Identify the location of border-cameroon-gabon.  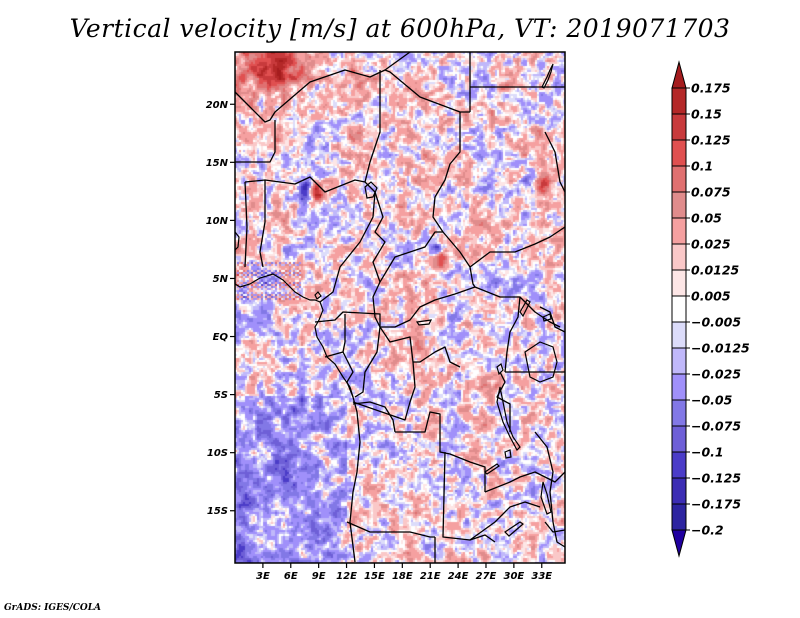
(347, 319).